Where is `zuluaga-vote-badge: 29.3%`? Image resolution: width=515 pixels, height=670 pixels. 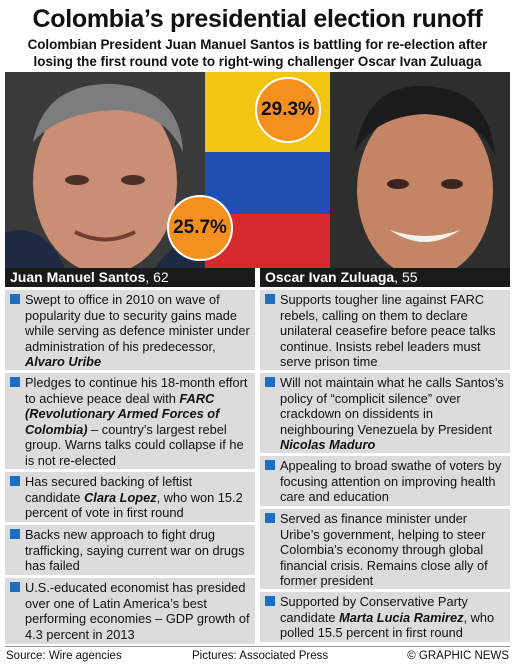 zuluaga-vote-badge: 29.3% is located at coordinates (288, 110).